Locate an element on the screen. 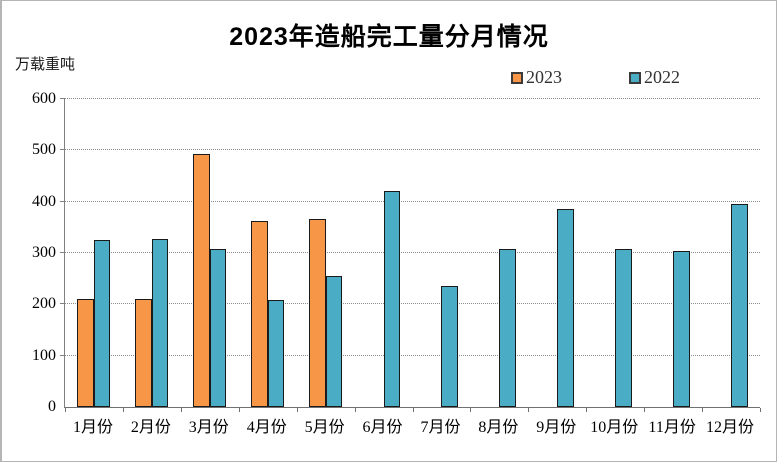 The height and width of the screenshot is (462, 777). bar-2023-m2 is located at coordinates (143, 352).